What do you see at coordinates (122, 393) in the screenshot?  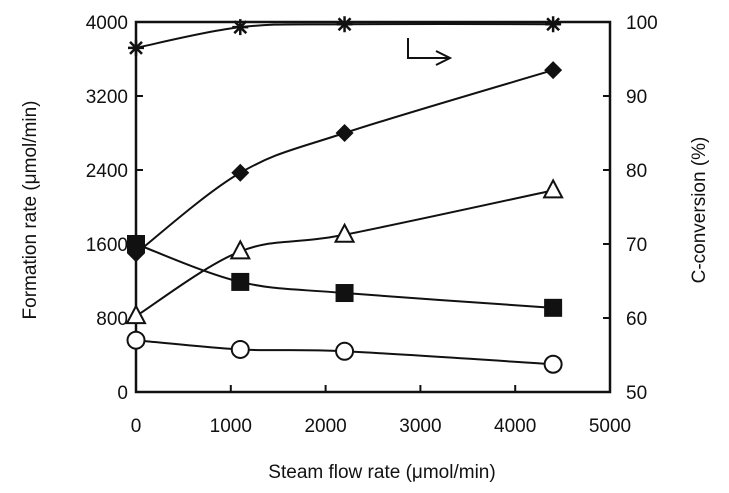 I see `y-tick-label: 0` at bounding box center [122, 393].